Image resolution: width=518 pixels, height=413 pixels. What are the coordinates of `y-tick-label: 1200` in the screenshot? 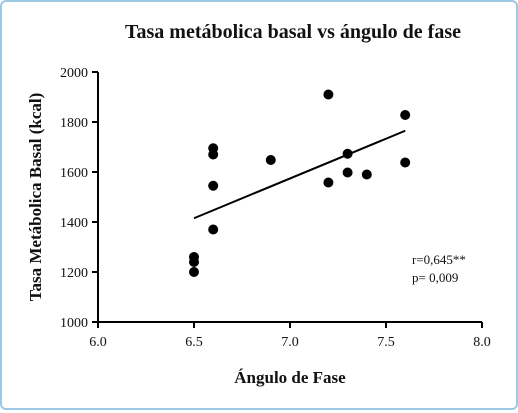 It's located at (74, 273).